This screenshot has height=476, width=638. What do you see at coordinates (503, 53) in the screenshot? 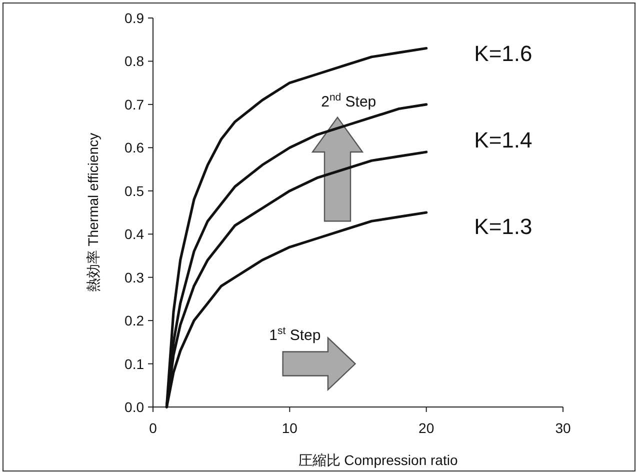
I see `annotation: K=1.6` at bounding box center [503, 53].